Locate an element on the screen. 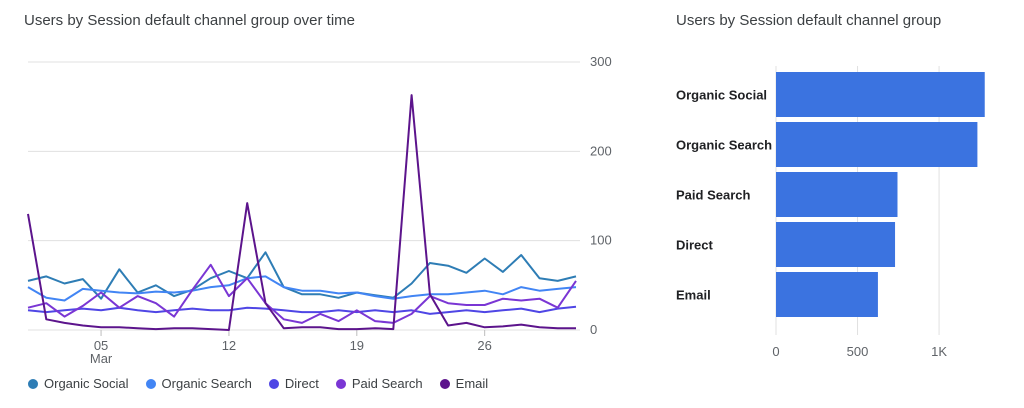 The image size is (1024, 408). bar-category-label: Organic Social is located at coordinates (721, 95).